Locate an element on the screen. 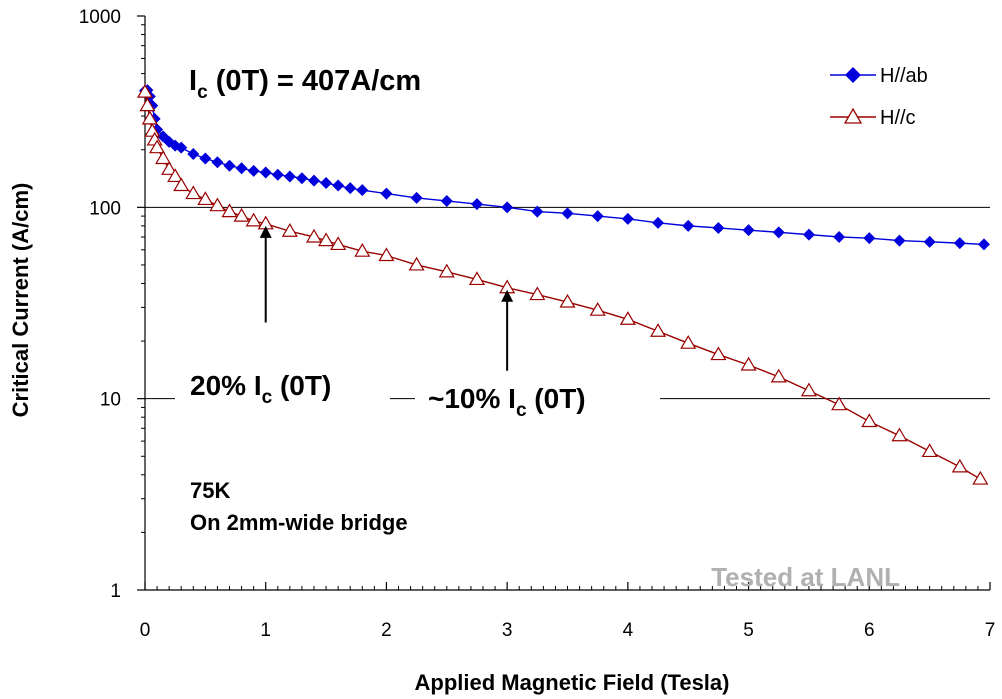 Image resolution: width=1002 pixels, height=699 pixels. pct10-b: (0T) is located at coordinates (556, 398).